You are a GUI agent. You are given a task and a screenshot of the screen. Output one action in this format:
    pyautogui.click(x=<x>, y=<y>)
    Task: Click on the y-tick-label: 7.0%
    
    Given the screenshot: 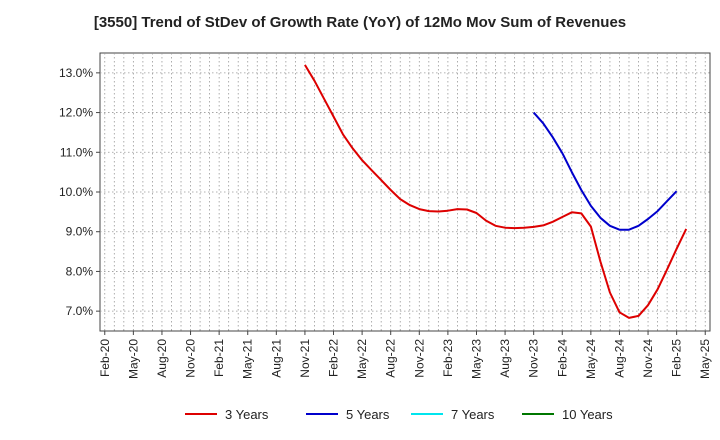 What is the action you would take?
    pyautogui.click(x=80, y=311)
    